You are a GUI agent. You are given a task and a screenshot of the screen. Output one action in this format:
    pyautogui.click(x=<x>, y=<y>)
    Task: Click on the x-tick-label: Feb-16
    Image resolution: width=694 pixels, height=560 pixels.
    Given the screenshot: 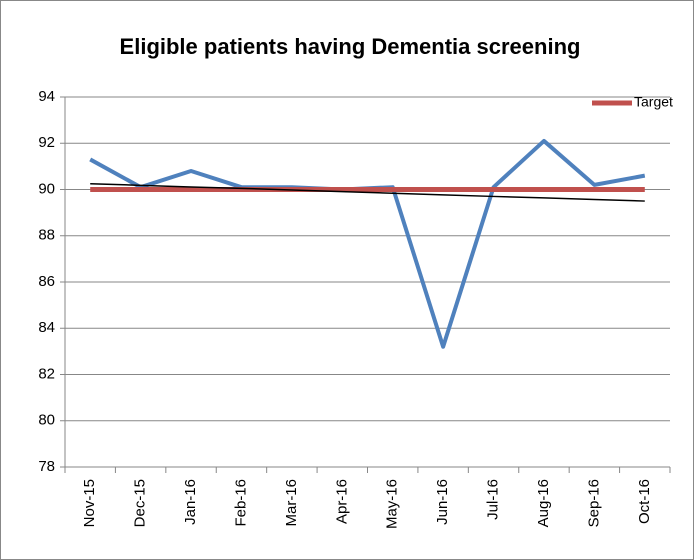 What is the action you would take?
    pyautogui.click(x=240, y=503)
    